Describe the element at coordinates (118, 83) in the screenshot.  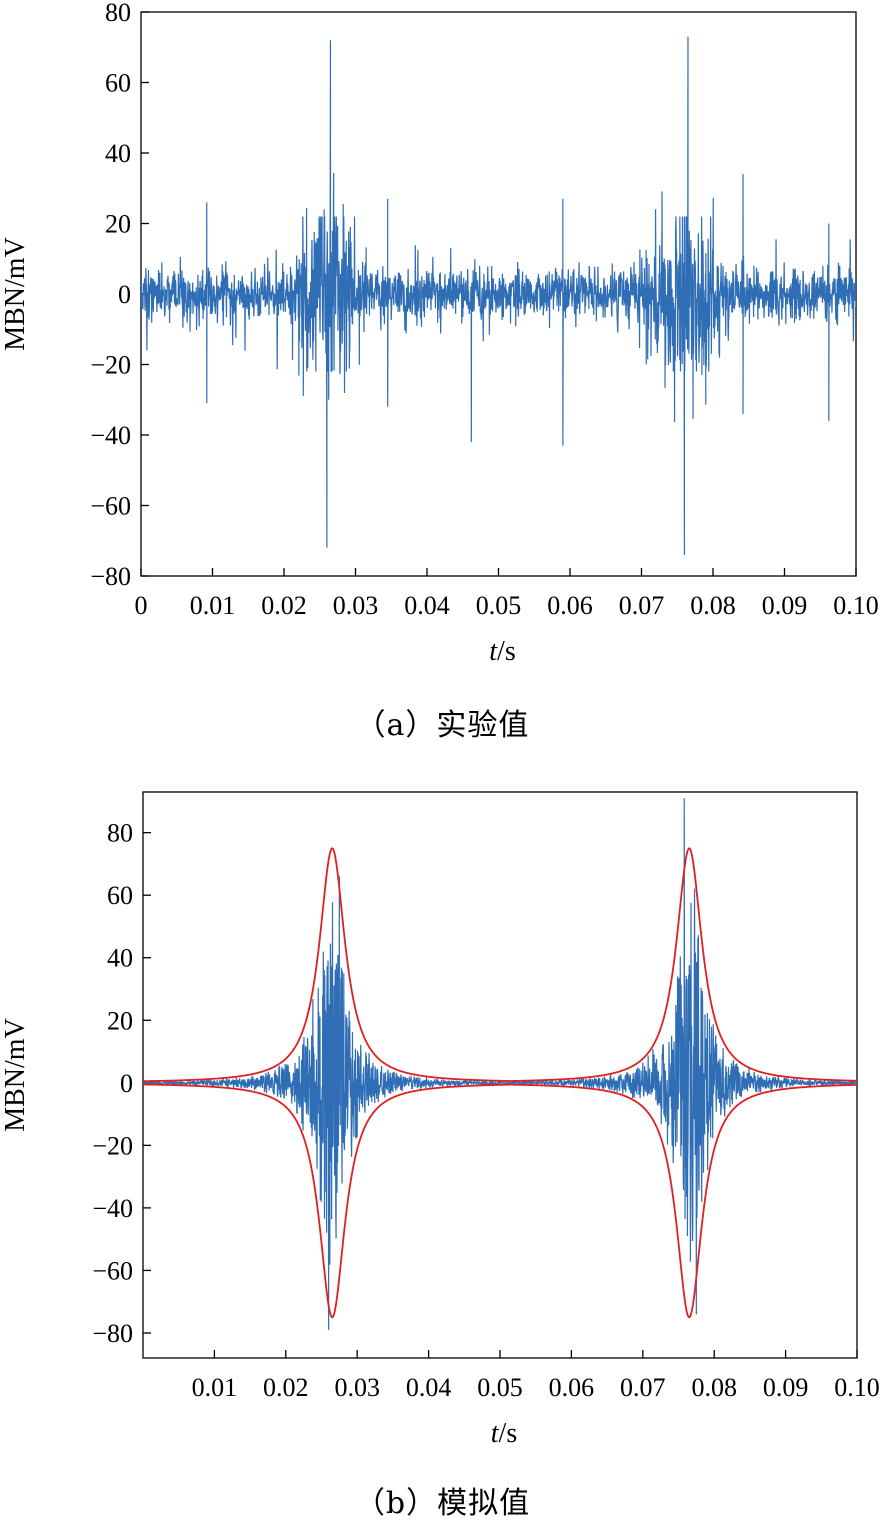
I see `chart-a-y-tick-label: 60` at that location.